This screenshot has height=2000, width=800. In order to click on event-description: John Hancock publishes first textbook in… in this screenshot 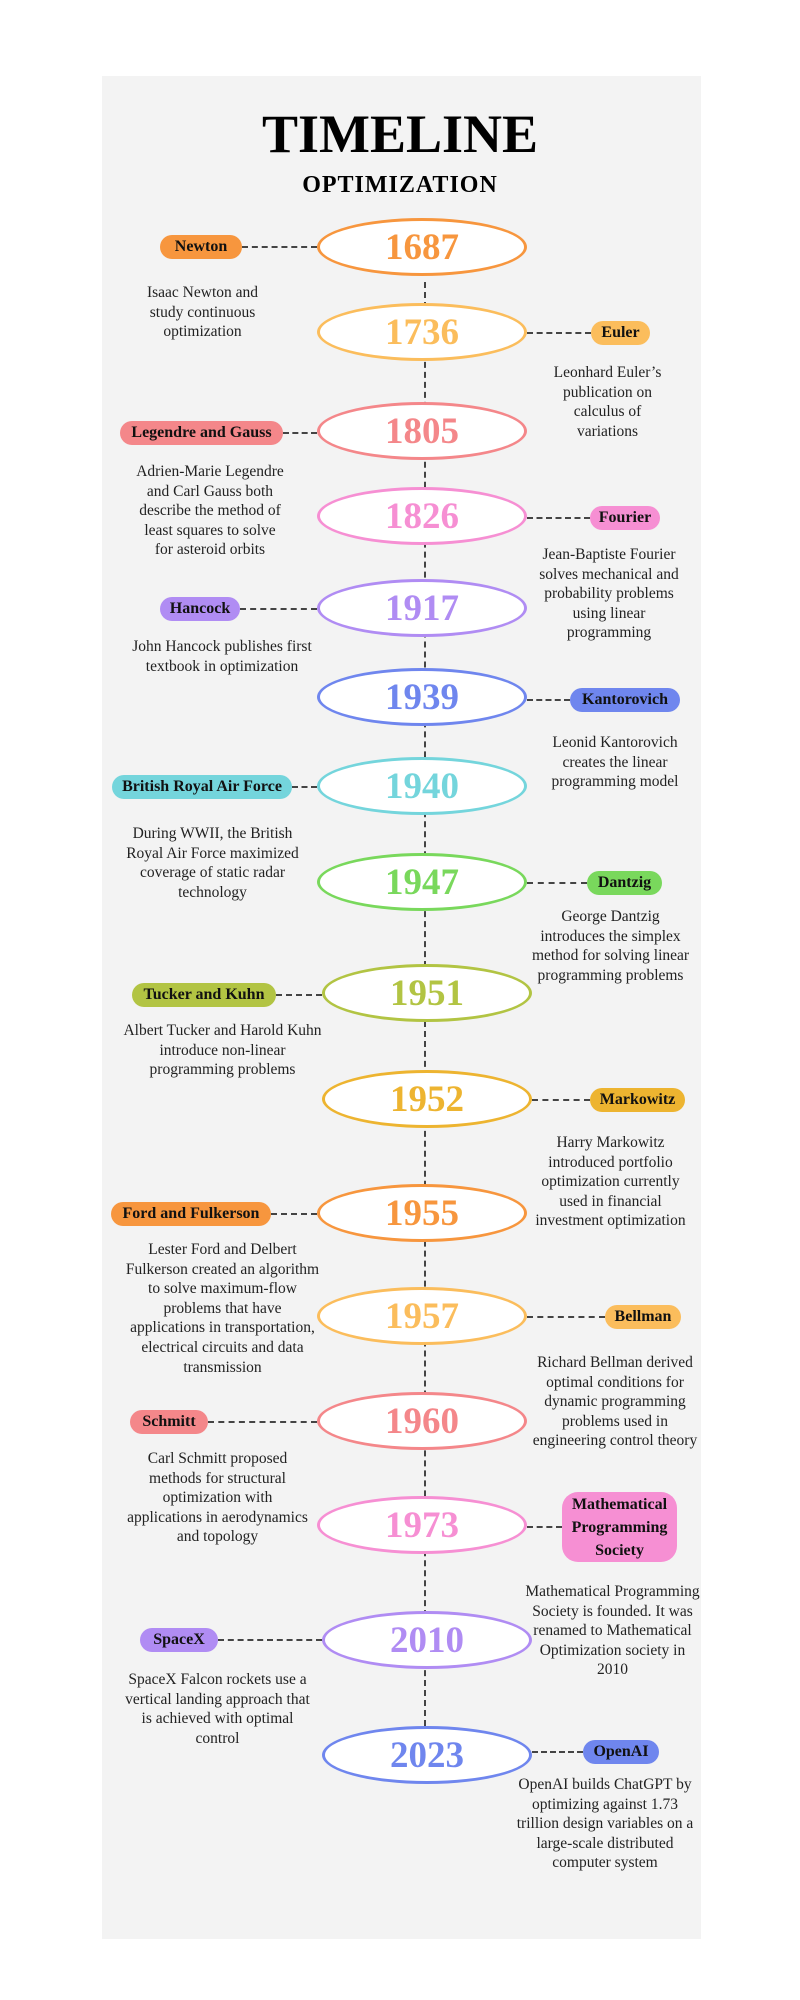, I will do `click(222, 656)`.